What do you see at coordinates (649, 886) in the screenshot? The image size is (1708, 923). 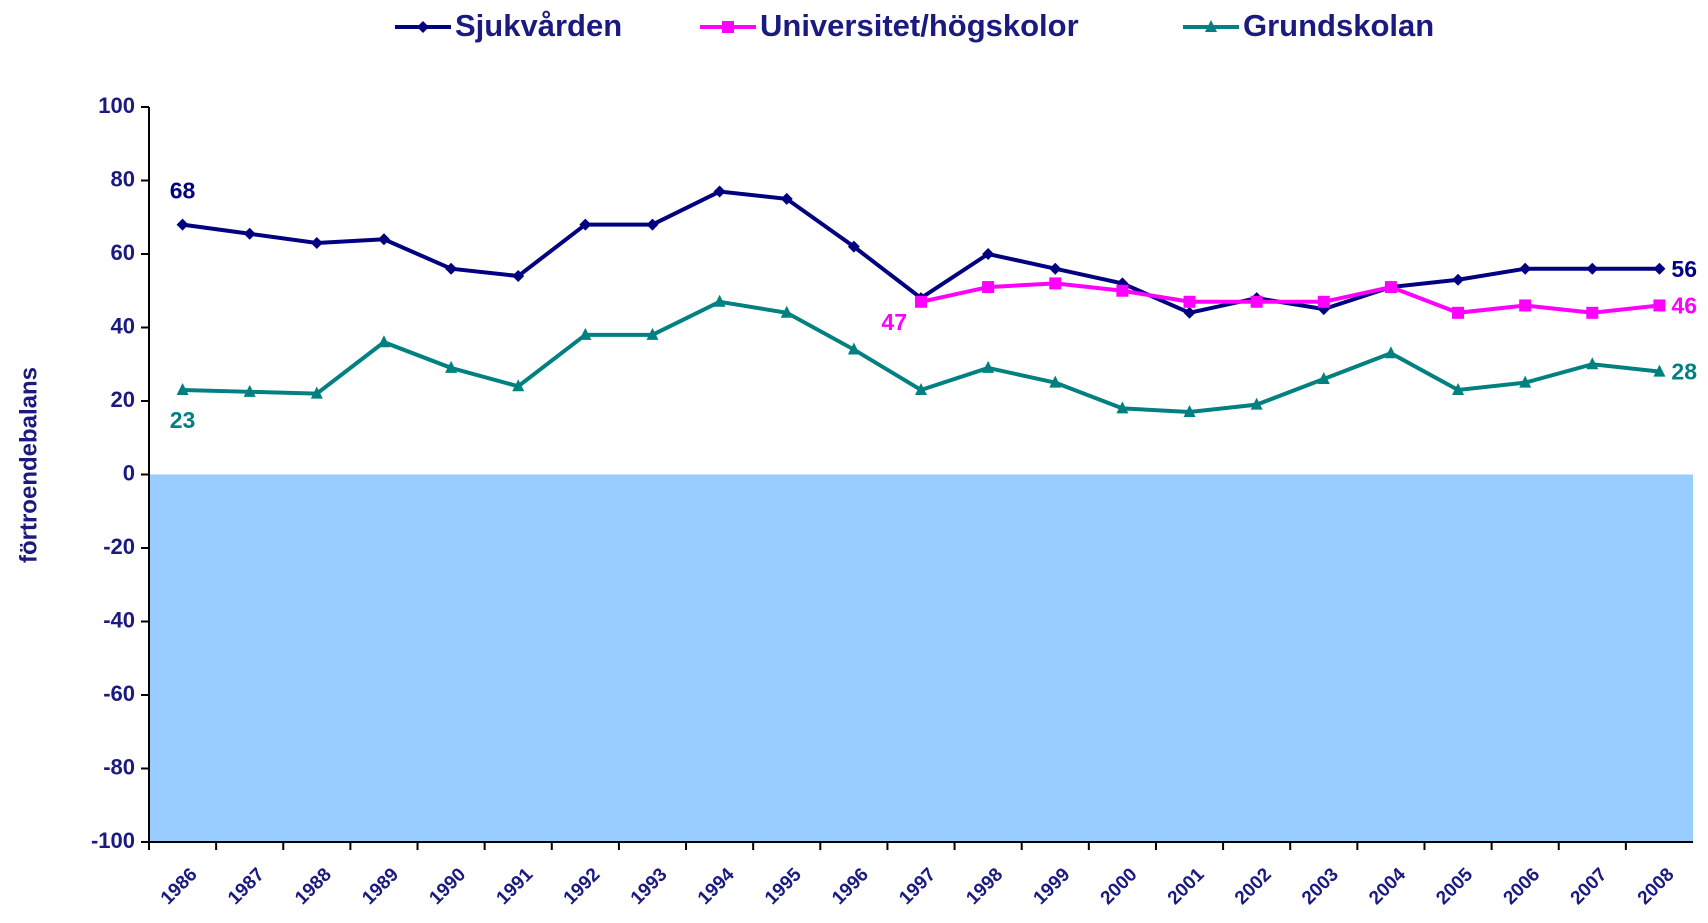 I see `x-tick-label: 1993` at bounding box center [649, 886].